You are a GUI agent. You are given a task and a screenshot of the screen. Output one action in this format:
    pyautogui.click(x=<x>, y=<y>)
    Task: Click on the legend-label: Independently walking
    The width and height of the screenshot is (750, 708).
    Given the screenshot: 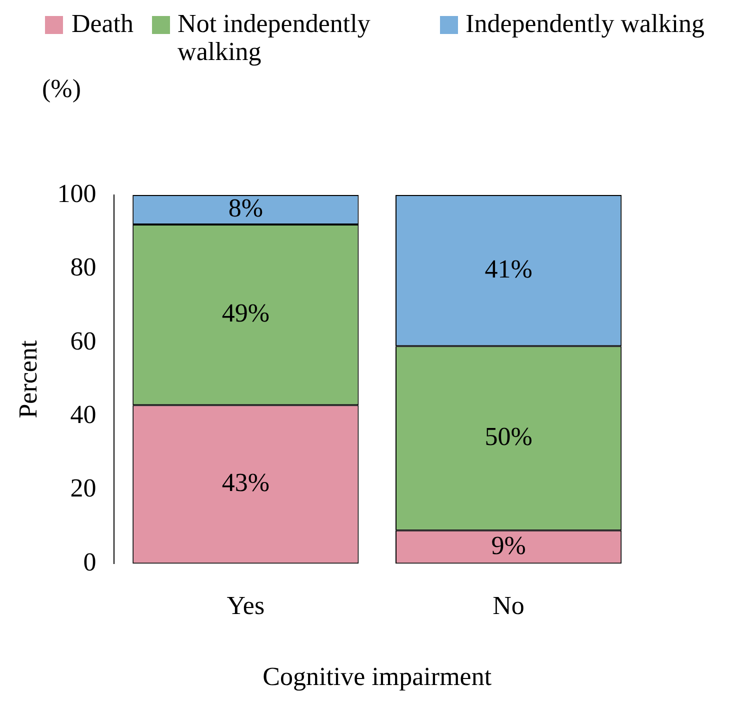 What is the action you would take?
    pyautogui.click(x=585, y=23)
    